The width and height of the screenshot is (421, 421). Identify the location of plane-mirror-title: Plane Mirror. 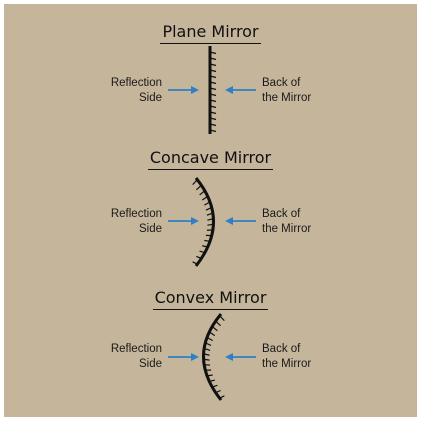
(210, 33).